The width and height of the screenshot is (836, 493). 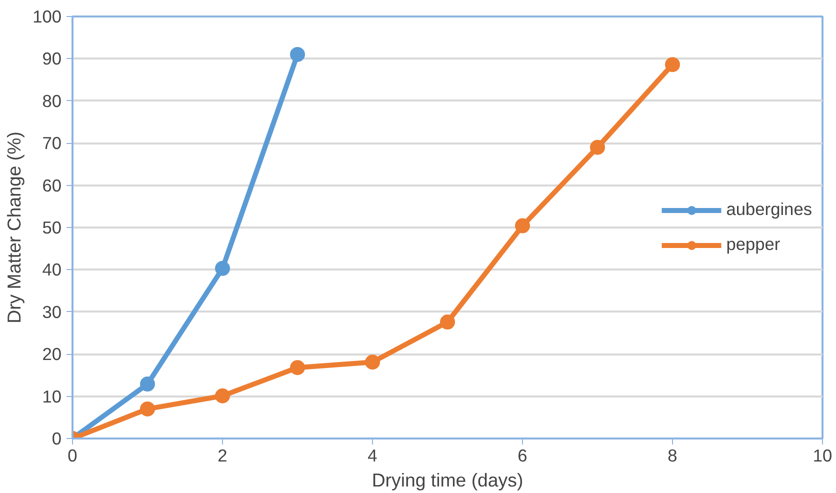 I want to click on y-tick-label: 0, so click(x=57, y=438).